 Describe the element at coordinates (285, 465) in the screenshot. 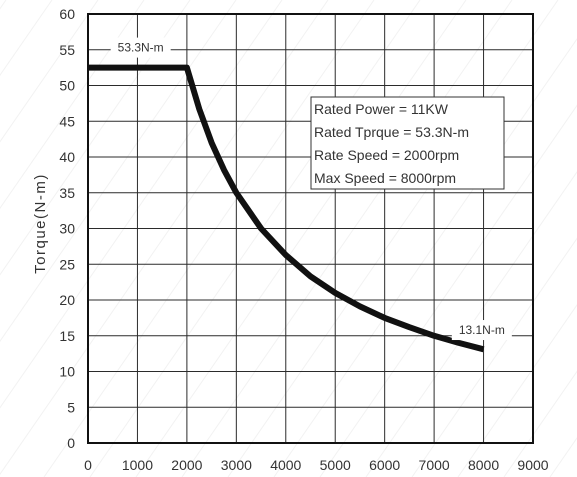

I see `x-tick-label: 4000` at that location.